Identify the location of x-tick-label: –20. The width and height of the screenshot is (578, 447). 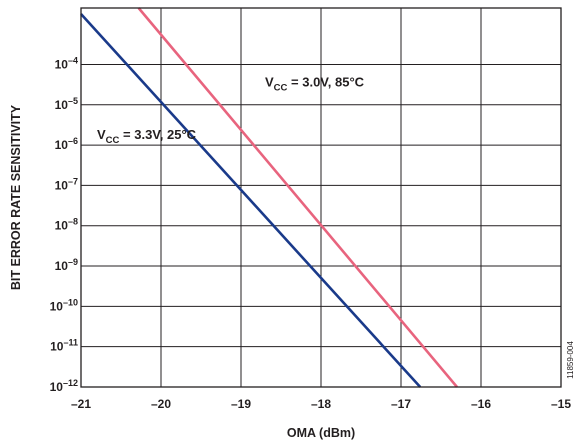
(161, 404).